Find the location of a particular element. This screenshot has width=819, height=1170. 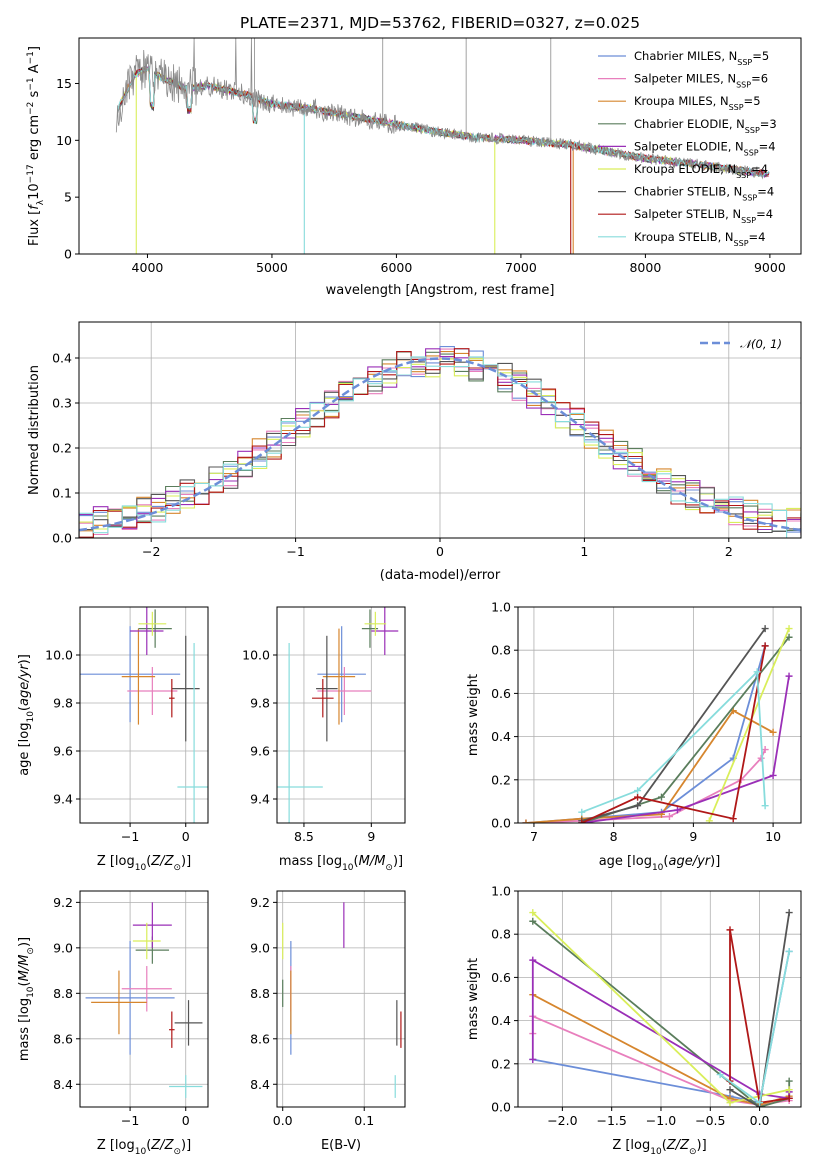

x-tick-label: 0.0 is located at coordinates (283, 1120).